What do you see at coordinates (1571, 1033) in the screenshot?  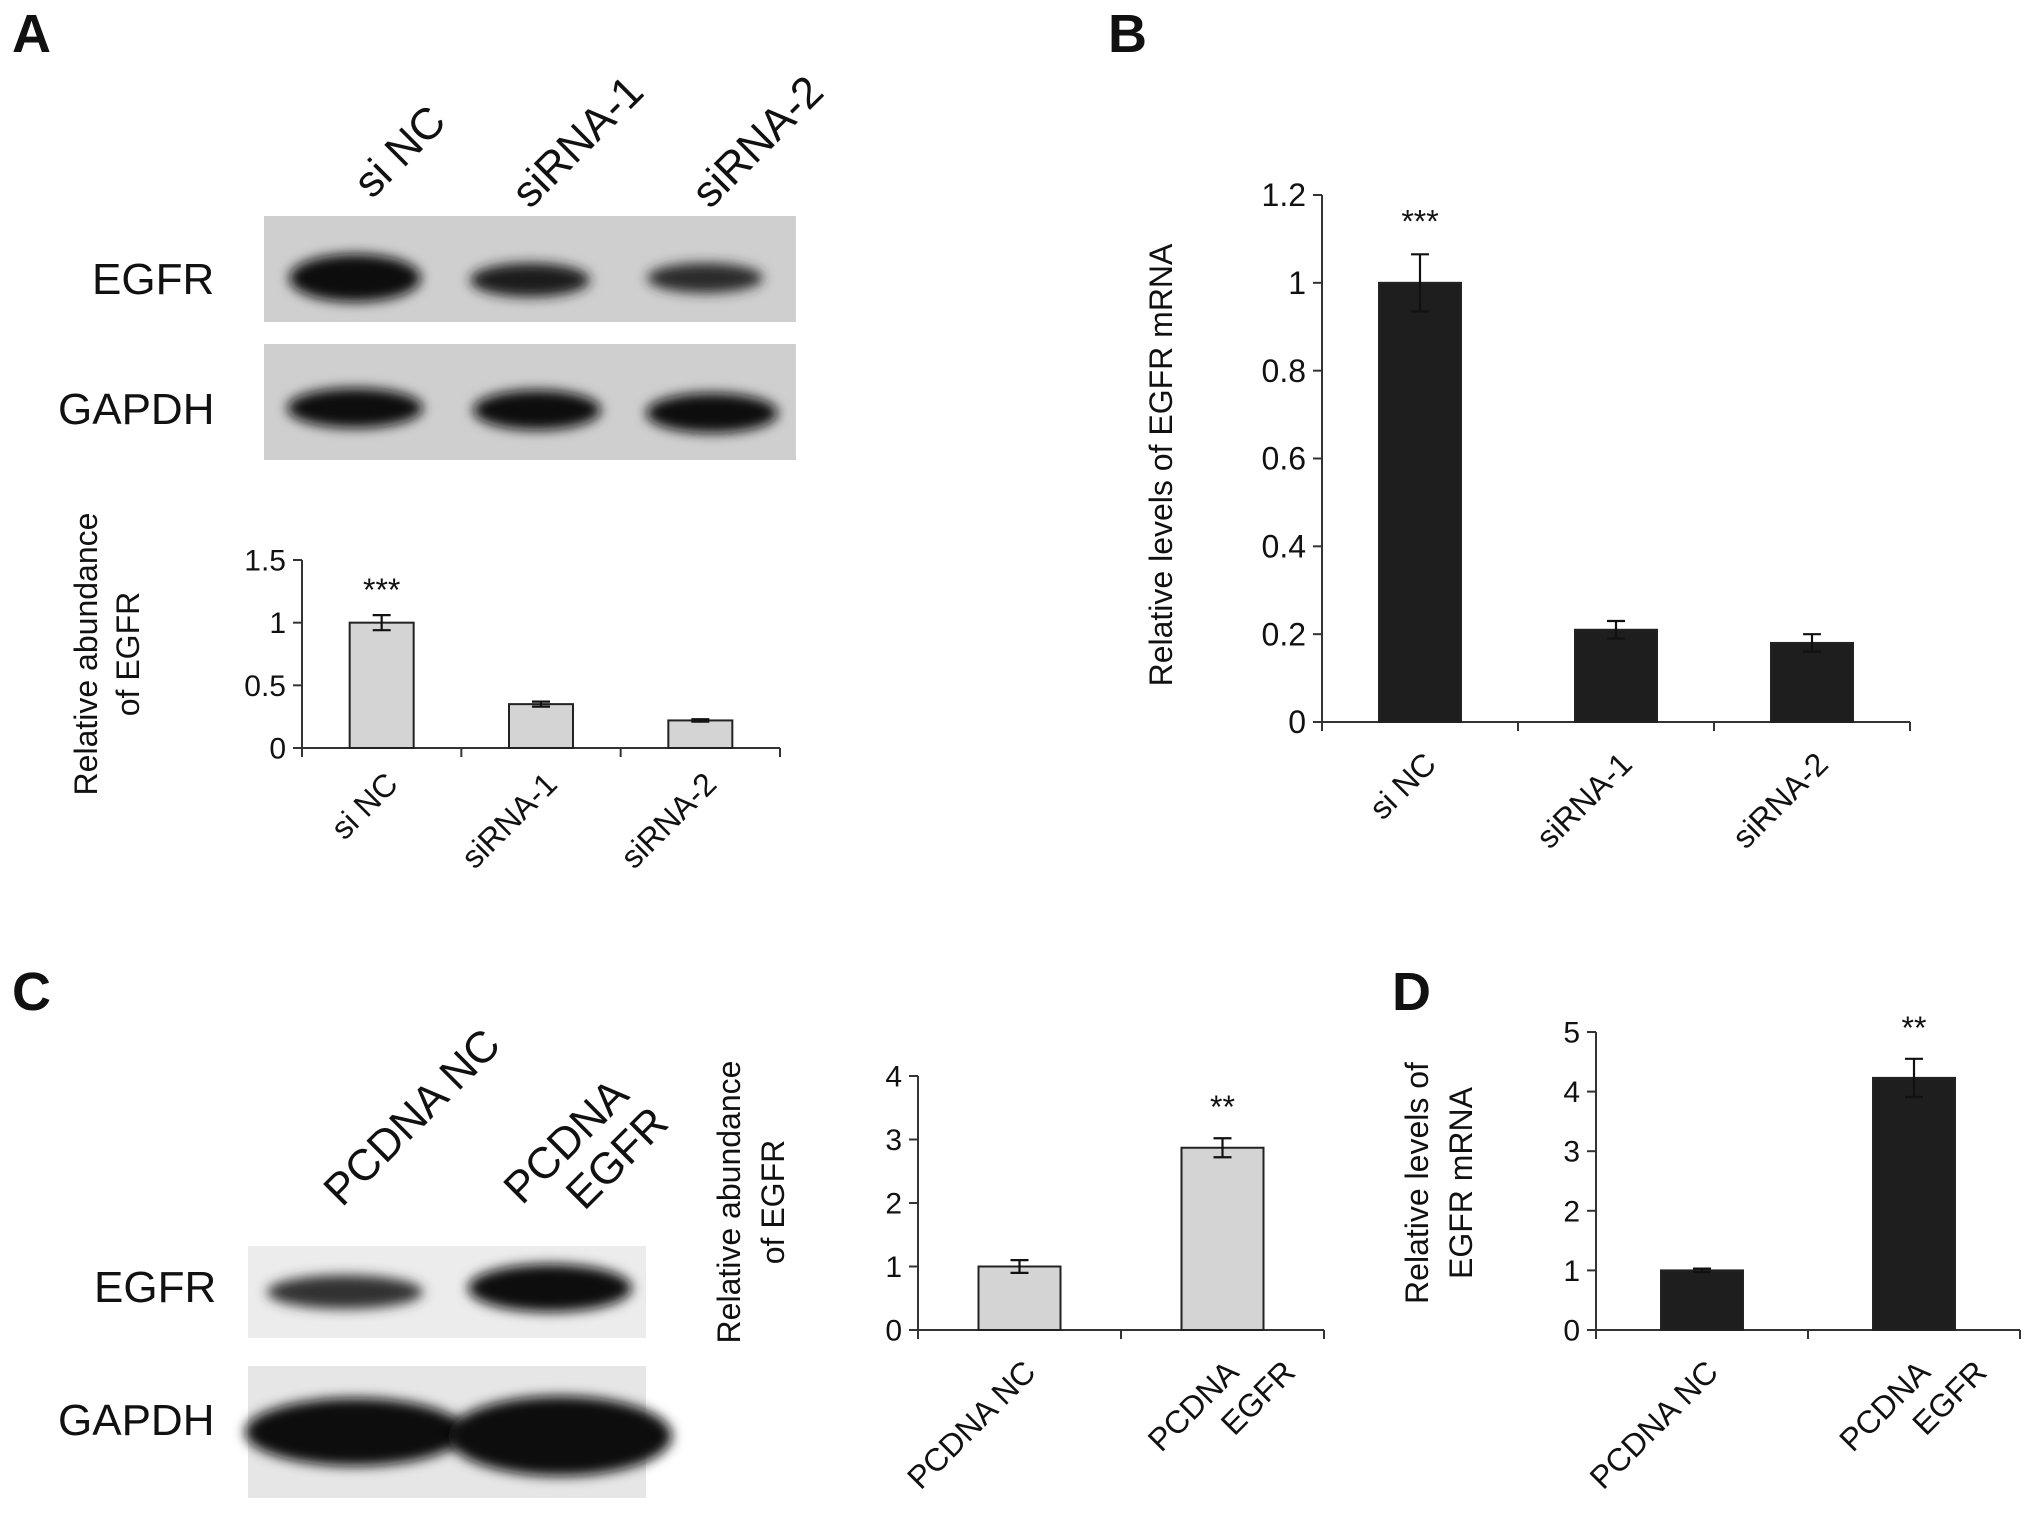 I see `y-tick-label: 5` at bounding box center [1571, 1033].